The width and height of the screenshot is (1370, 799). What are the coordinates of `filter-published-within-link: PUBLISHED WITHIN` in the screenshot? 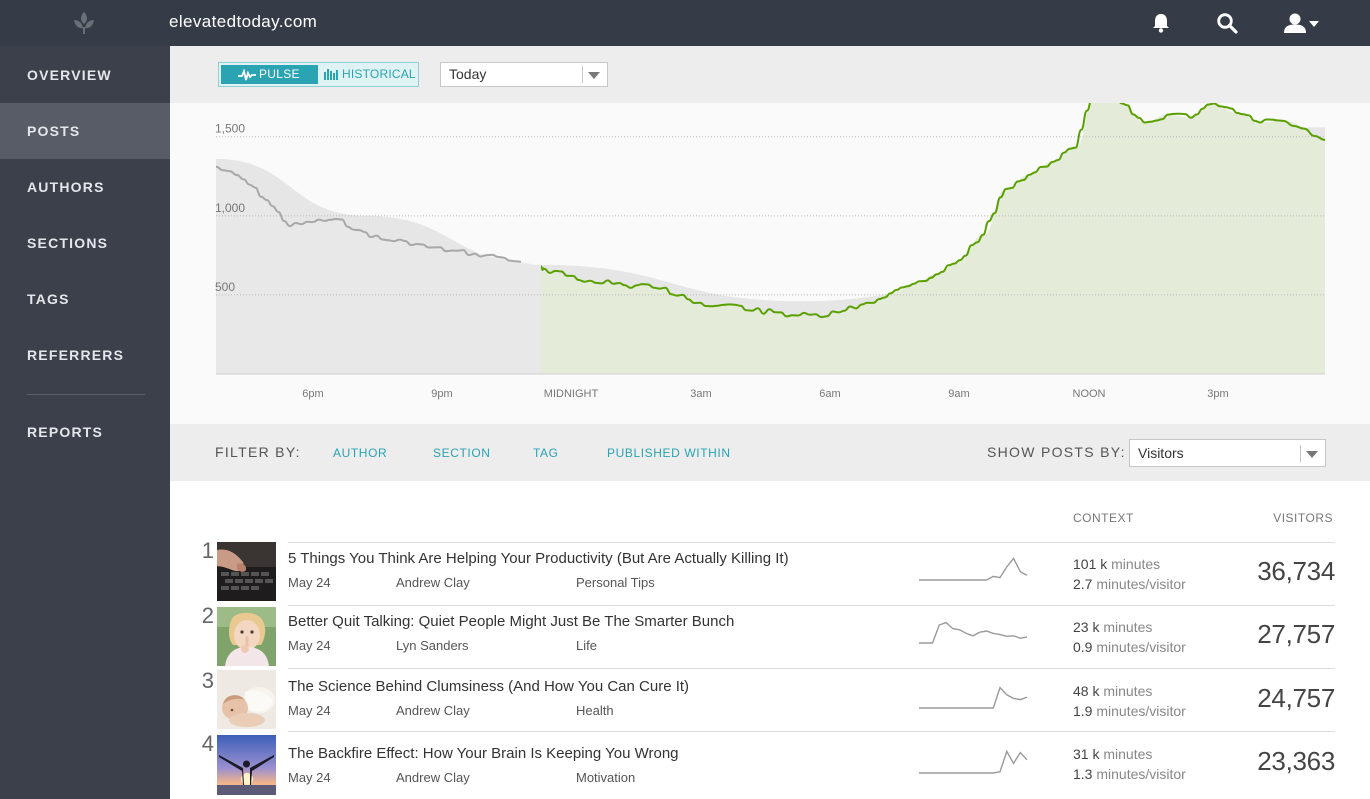 It's located at (669, 453).